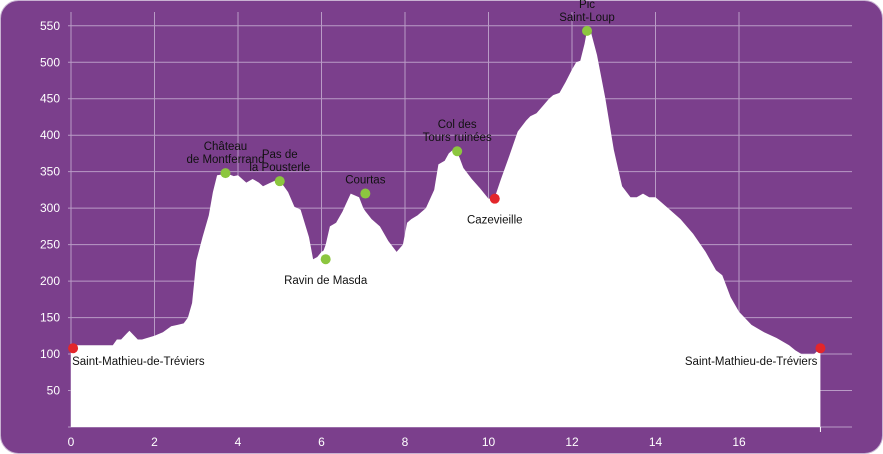 Image resolution: width=883 pixels, height=454 pixels. I want to click on waypoint-label-line: Courtas, so click(365, 181).